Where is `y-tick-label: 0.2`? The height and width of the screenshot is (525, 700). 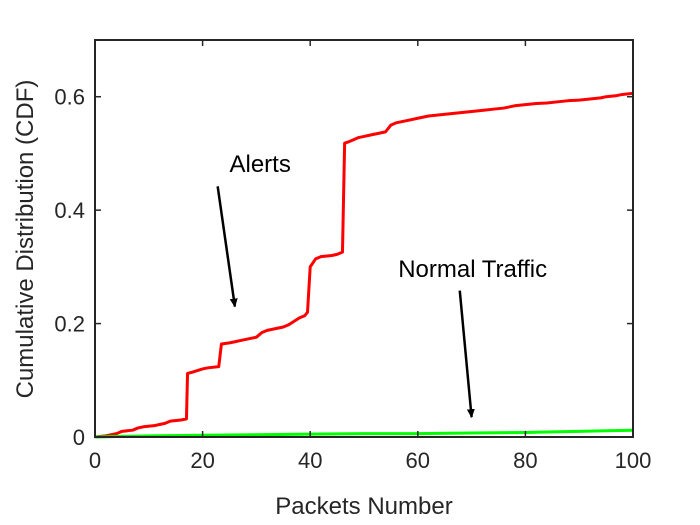
y-tick-label: 0.2 is located at coordinates (69, 324).